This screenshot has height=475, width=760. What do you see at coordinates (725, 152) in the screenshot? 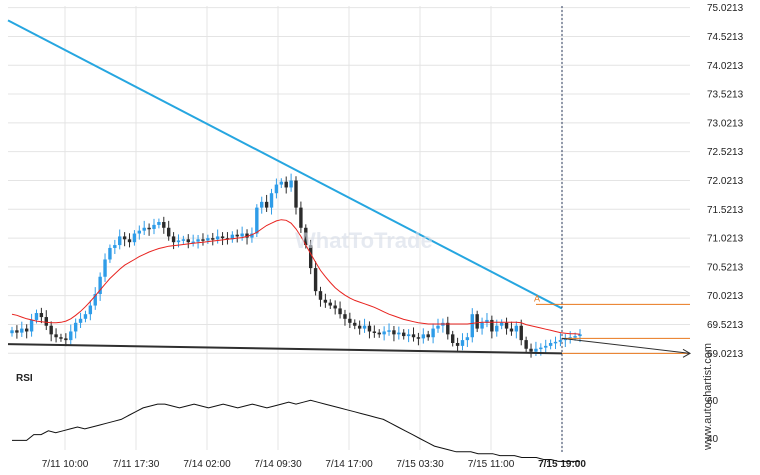
I see `y-tick-label: 72.5213` at bounding box center [725, 152].